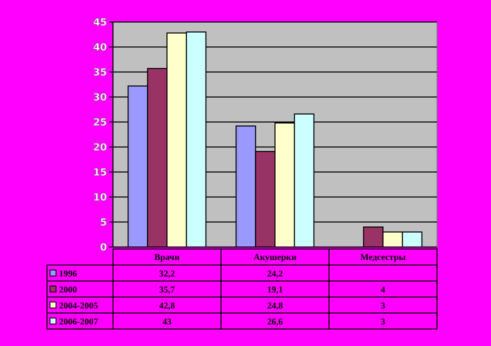  I want to click on data-label: 42,8, so click(167, 305).